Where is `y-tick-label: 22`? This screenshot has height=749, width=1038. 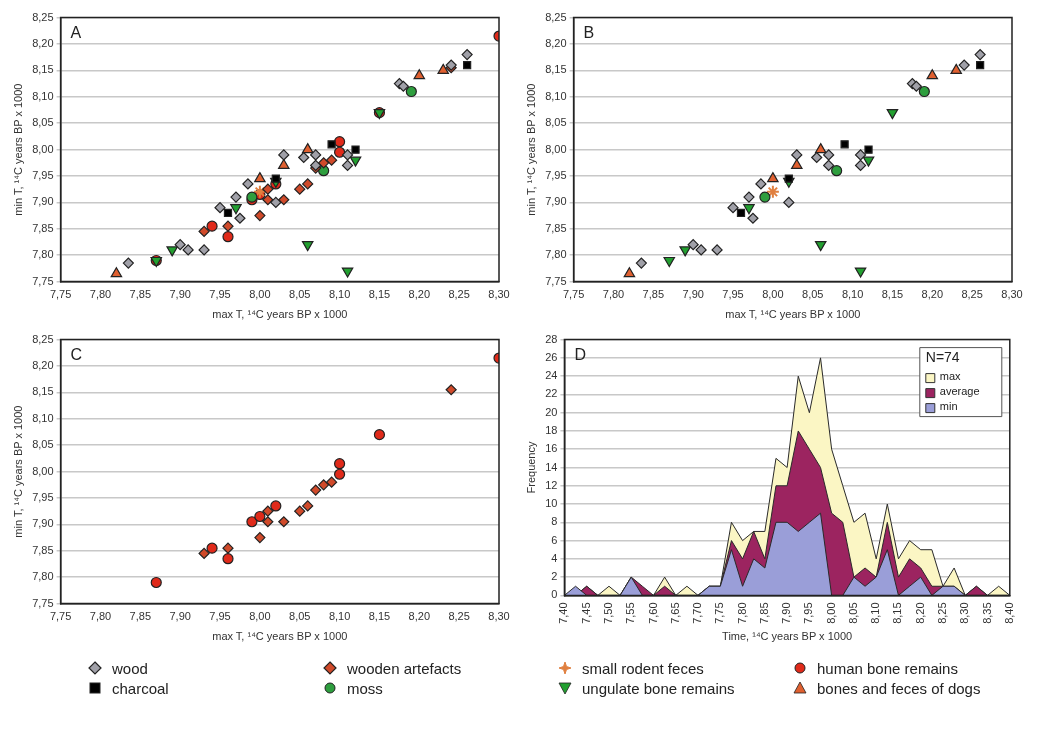 y-tick-label: 22 is located at coordinates (551, 393).